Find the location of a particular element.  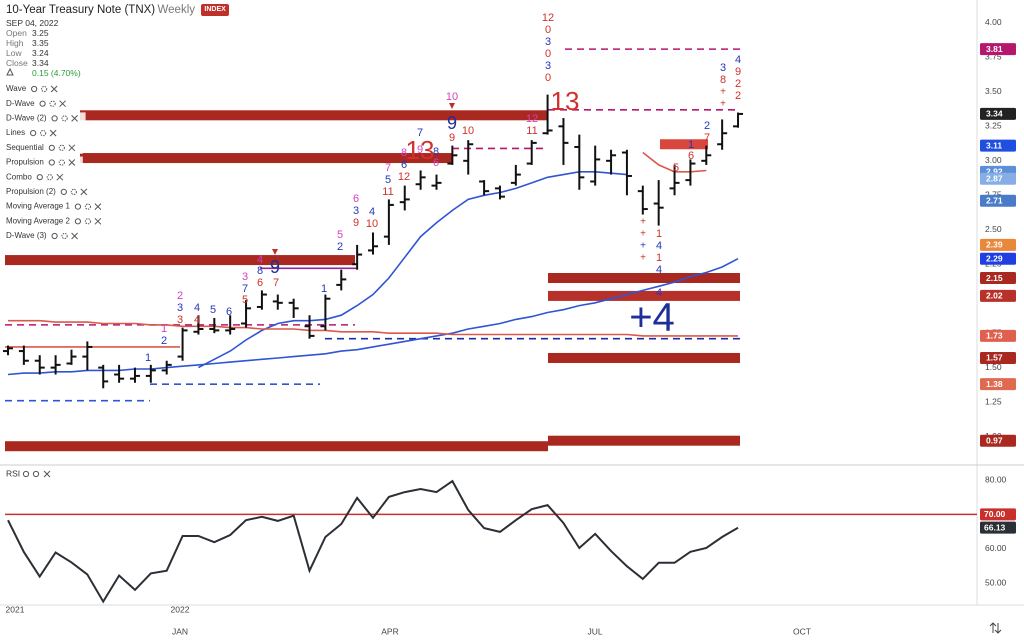

indicator-name: Wave is located at coordinates (16, 88).